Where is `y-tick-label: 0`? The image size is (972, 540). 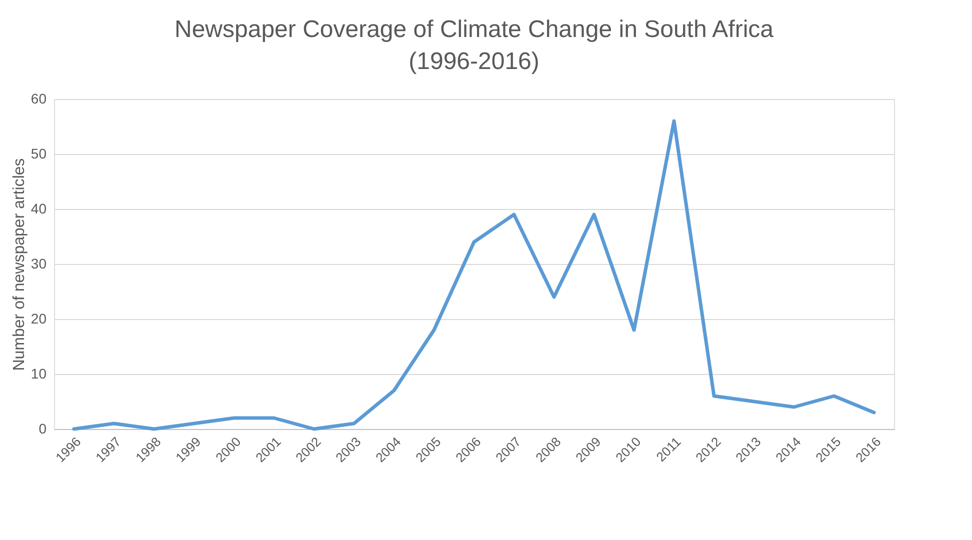 y-tick-label: 0 is located at coordinates (42, 428).